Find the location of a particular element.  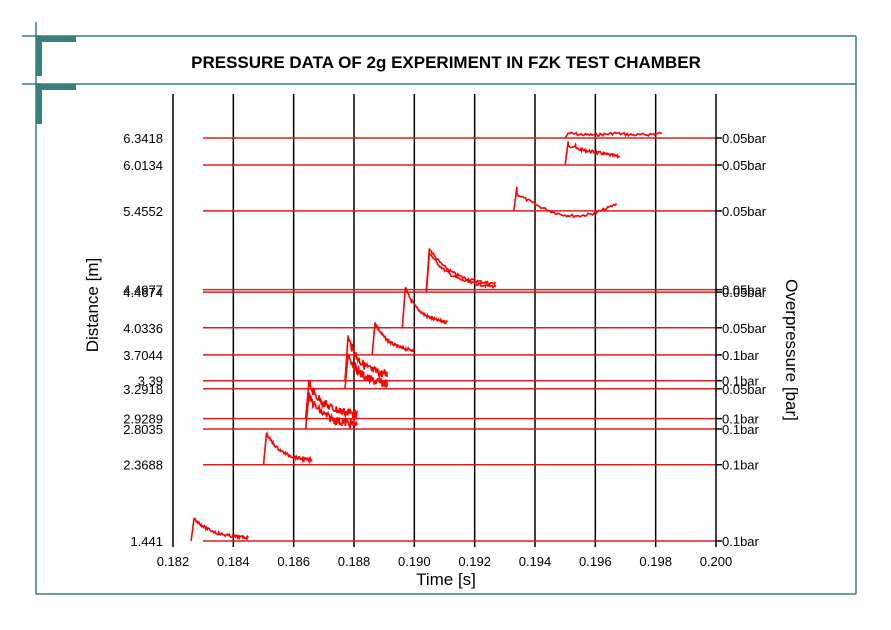

x-tick-label: 0.188 is located at coordinates (354, 561).